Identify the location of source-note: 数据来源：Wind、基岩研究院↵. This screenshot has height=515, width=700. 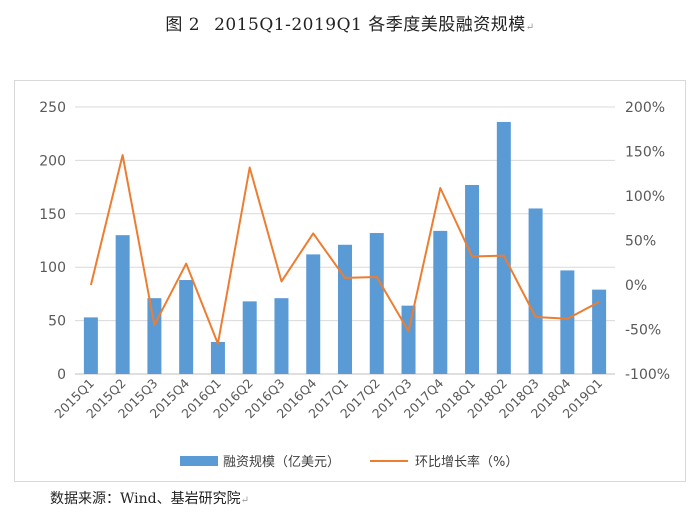
(149, 498).